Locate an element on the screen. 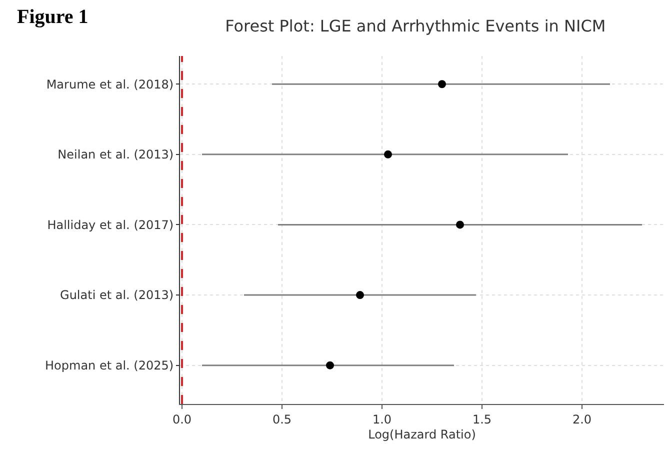 The height and width of the screenshot is (450, 670). caption: Figure 1 is located at coordinates (52, 17).